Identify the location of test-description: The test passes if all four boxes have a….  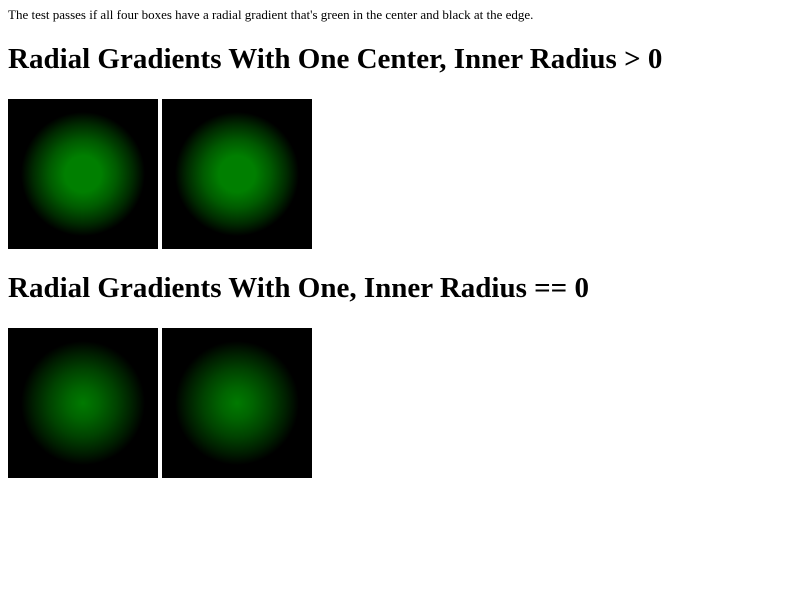
(271, 14).